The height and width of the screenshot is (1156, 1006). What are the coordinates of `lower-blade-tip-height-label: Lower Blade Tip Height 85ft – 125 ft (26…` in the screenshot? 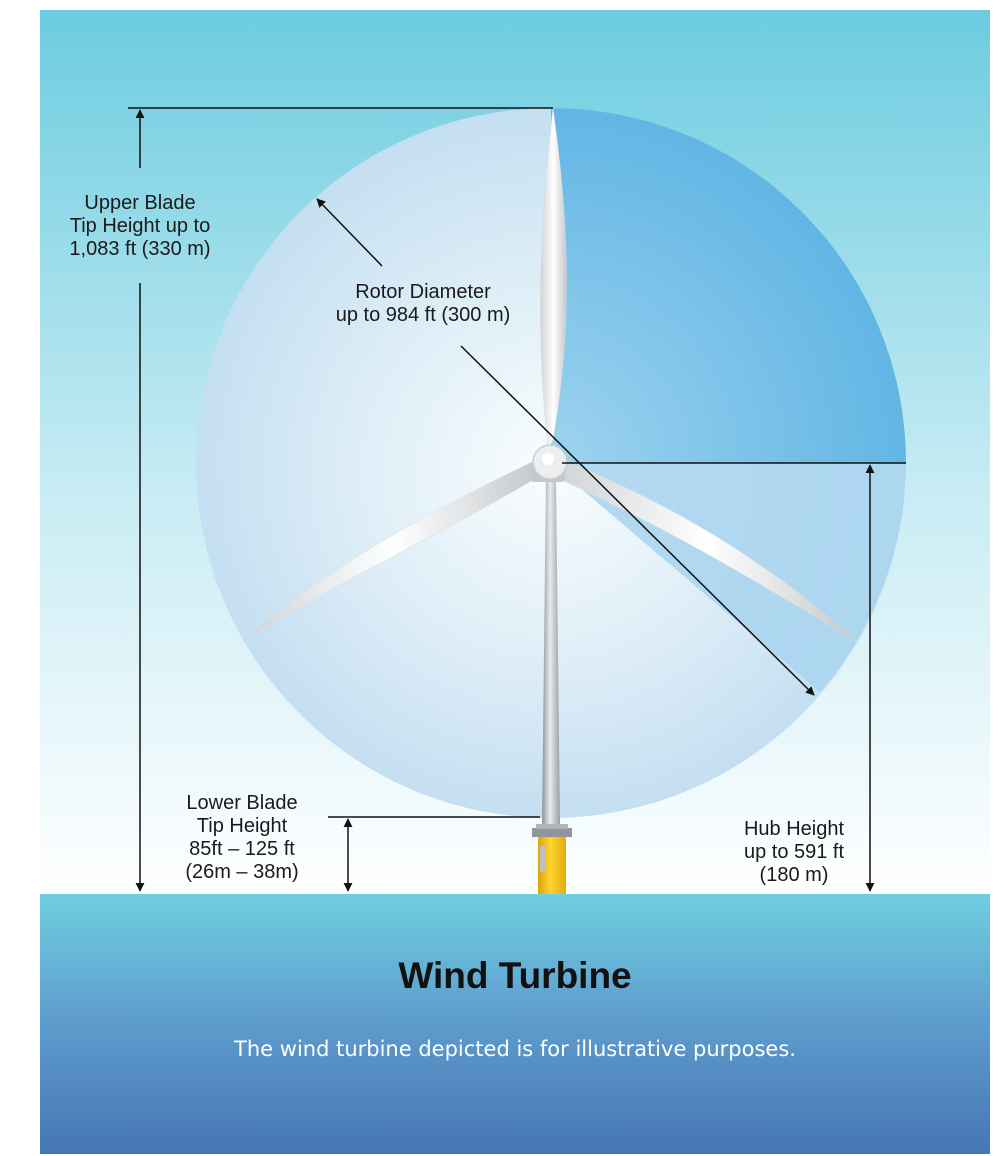 It's located at (242, 838).